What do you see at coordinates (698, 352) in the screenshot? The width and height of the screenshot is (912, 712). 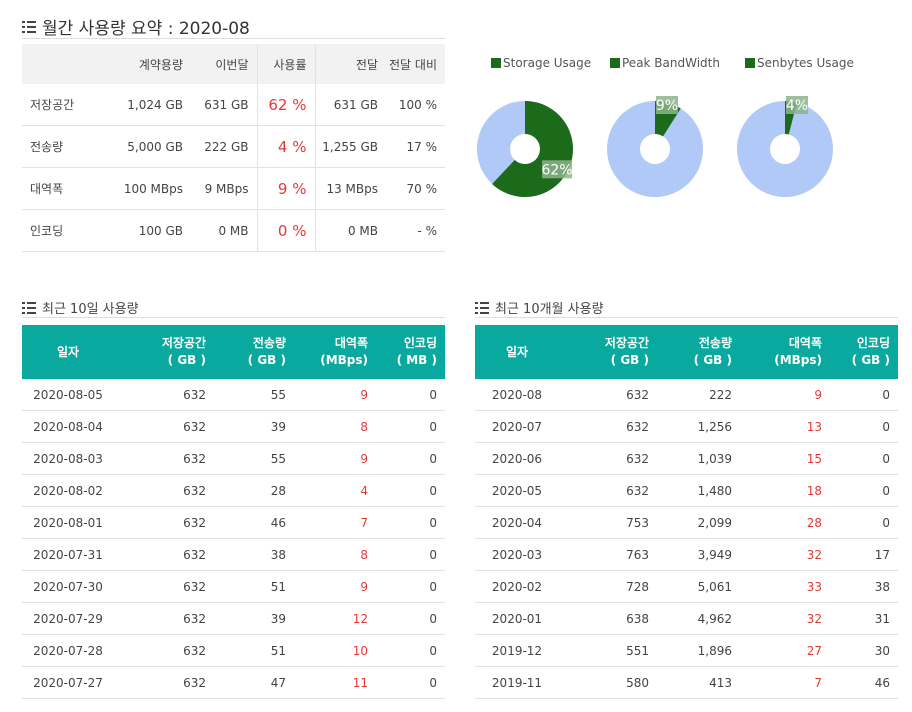 I see `monthly-header-cell: 전송량 ( GB )` at bounding box center [698, 352].